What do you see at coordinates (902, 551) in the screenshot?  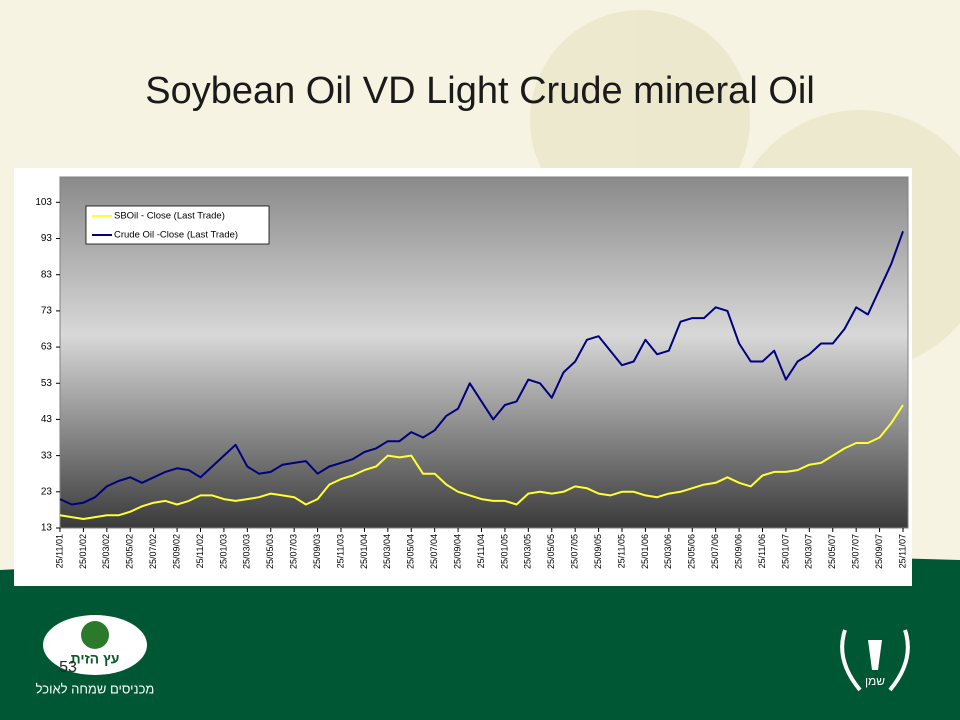 I see `x-tick-label: 25/11/07` at bounding box center [902, 551].